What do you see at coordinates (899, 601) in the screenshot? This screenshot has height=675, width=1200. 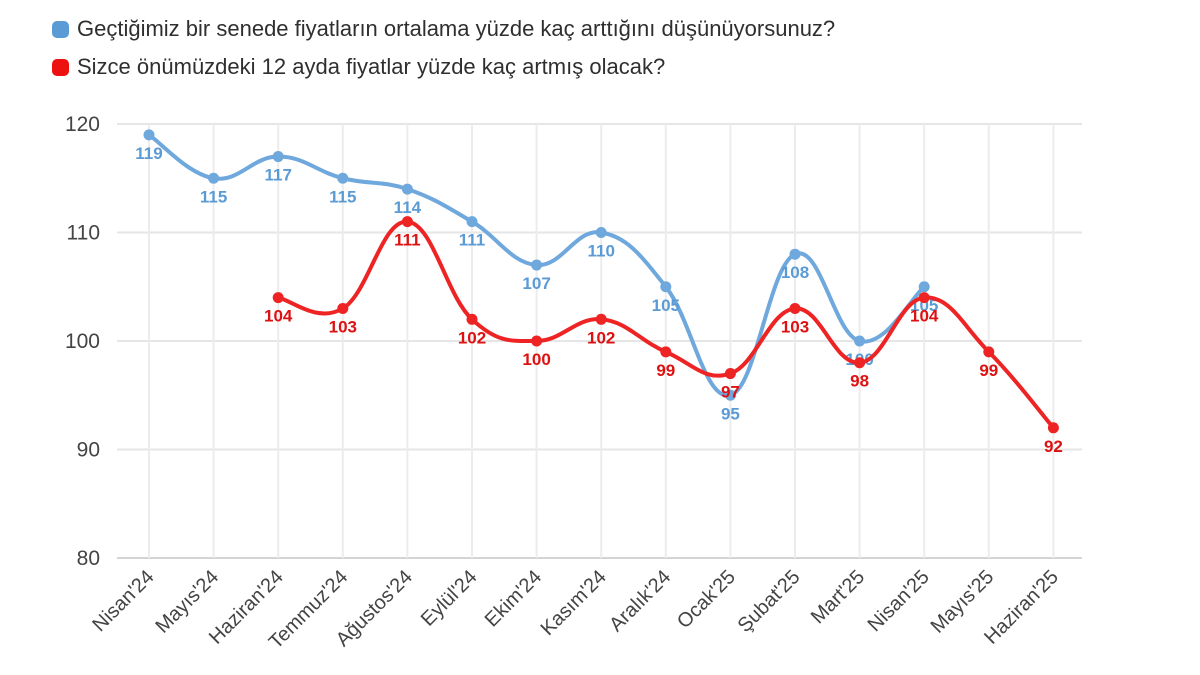 I see `x-tick-label: Nisan'25` at bounding box center [899, 601].